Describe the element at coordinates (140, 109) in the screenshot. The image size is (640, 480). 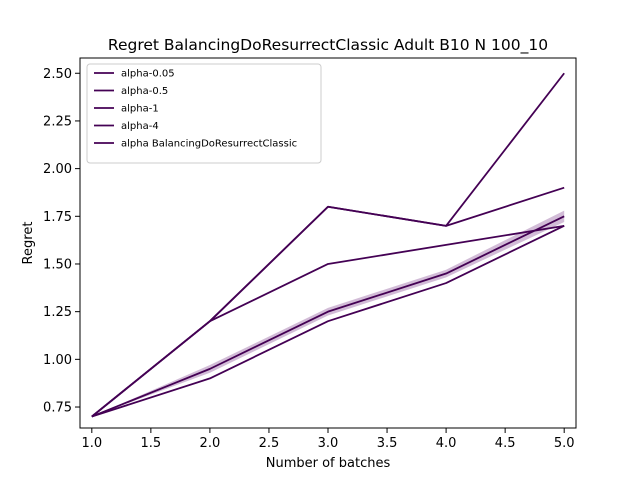
I see `legend-label-2: alpha-1` at that location.